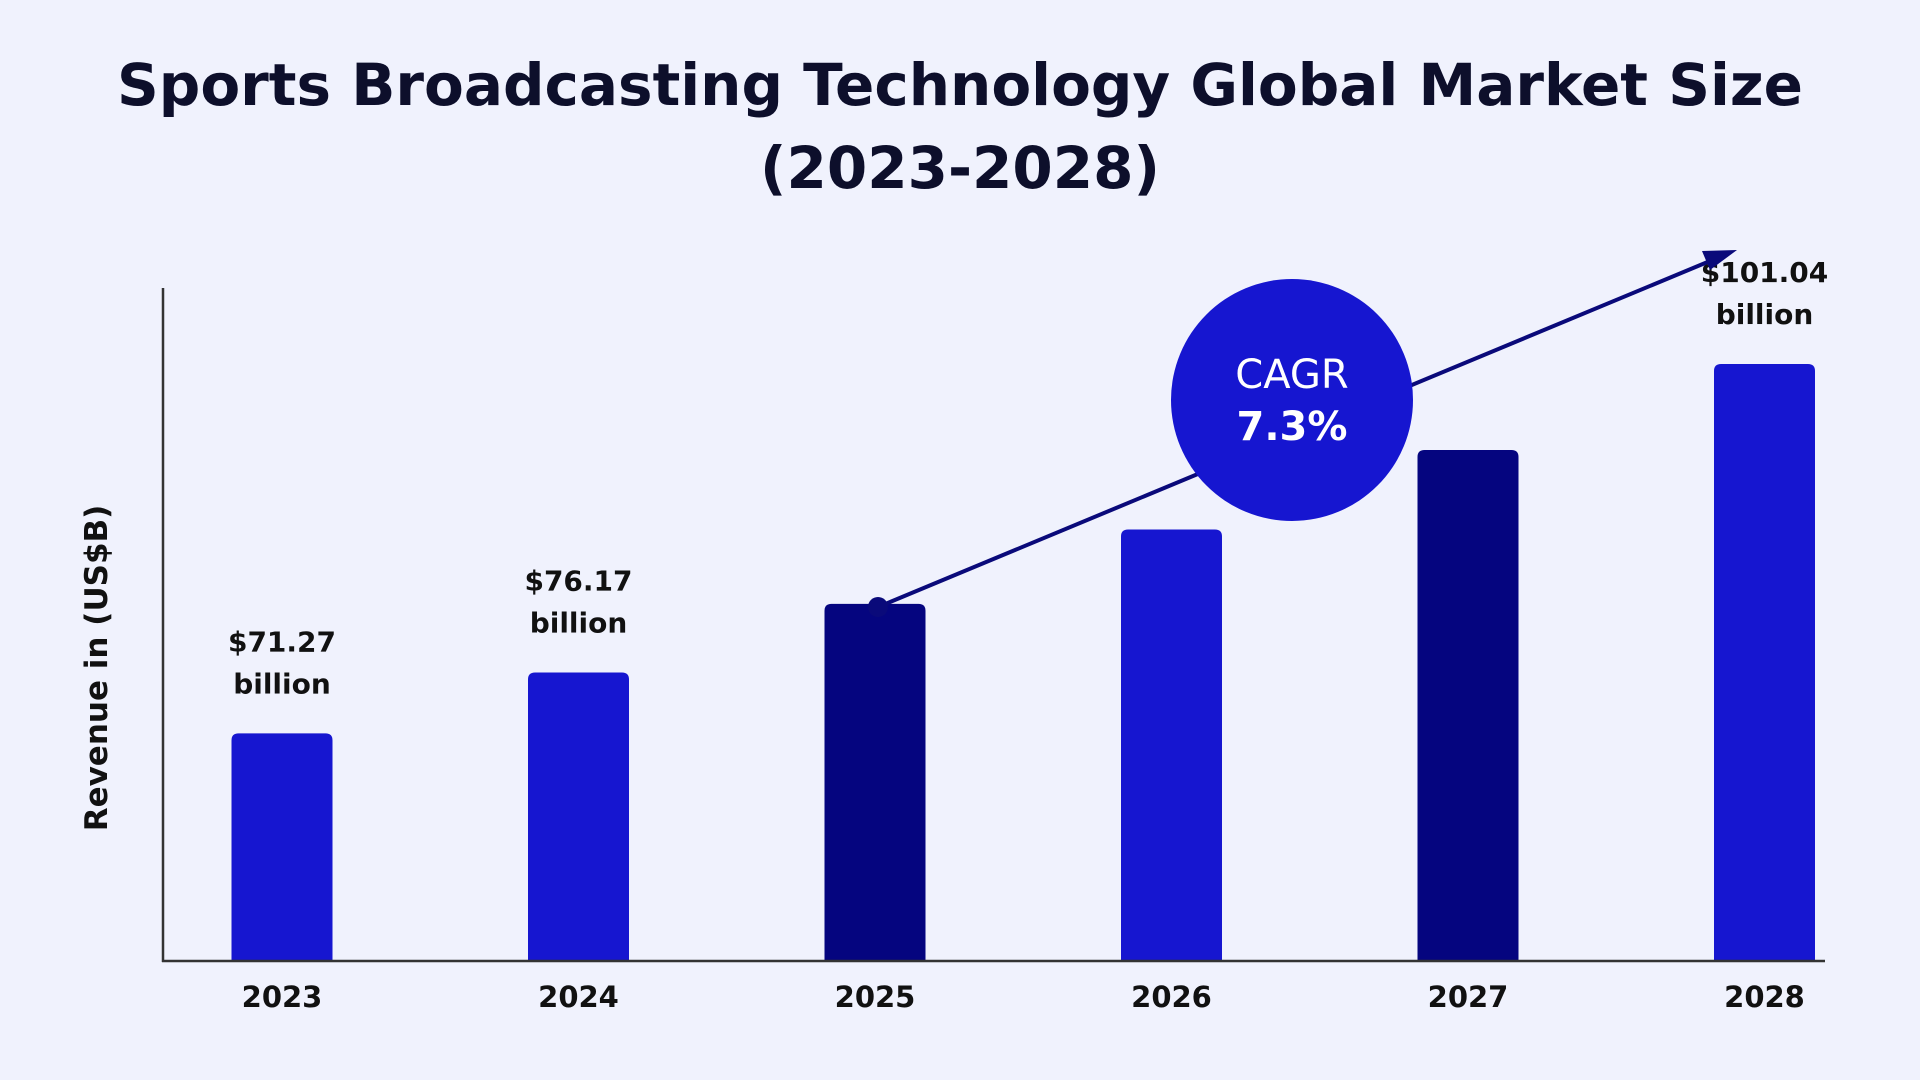 The image size is (1920, 1080). I want to click on cagr-circle, so click(1292, 400).